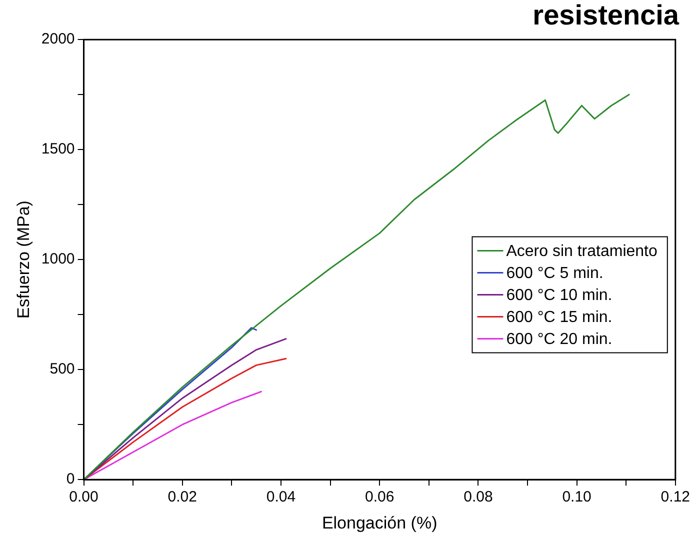 The height and width of the screenshot is (544, 693). I want to click on x-tick-label: 0.12, so click(675, 497).